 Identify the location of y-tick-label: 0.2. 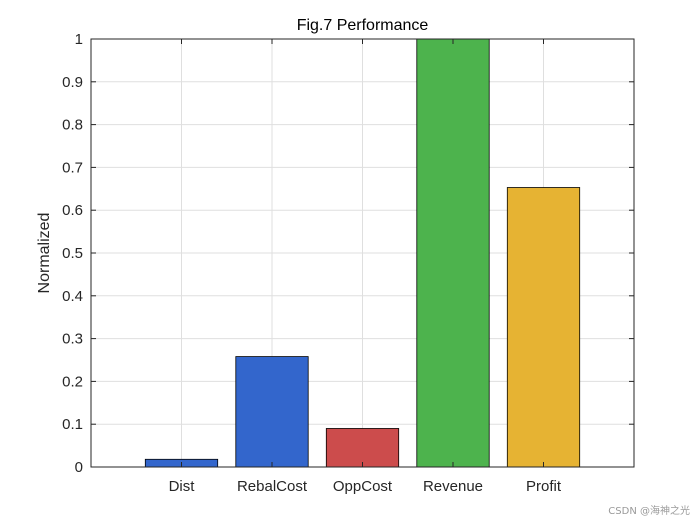
(72, 381).